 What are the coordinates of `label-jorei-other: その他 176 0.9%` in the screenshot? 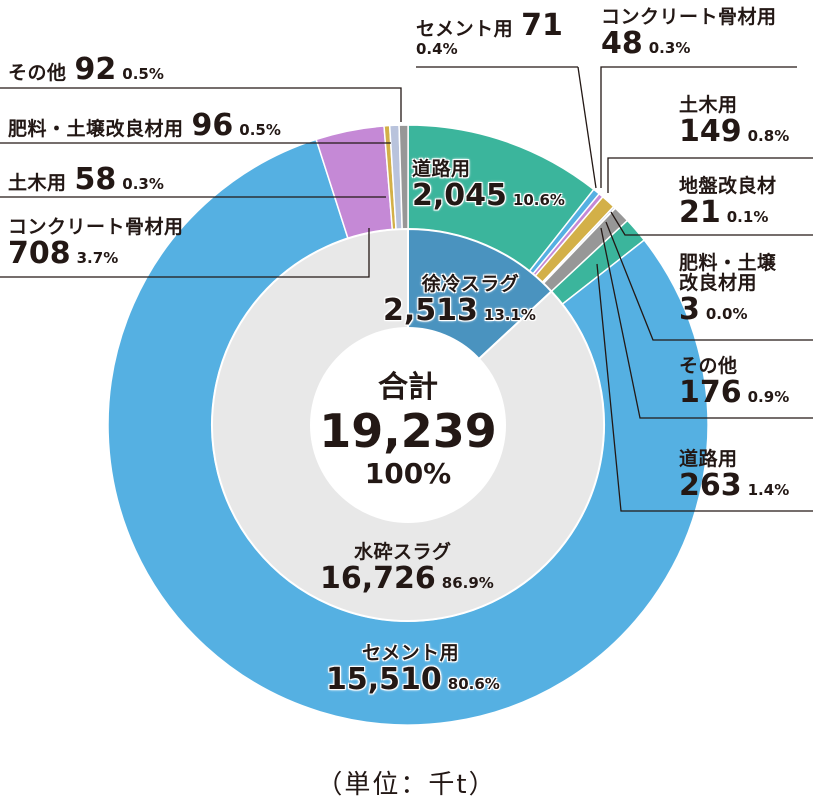 It's located at (734, 382).